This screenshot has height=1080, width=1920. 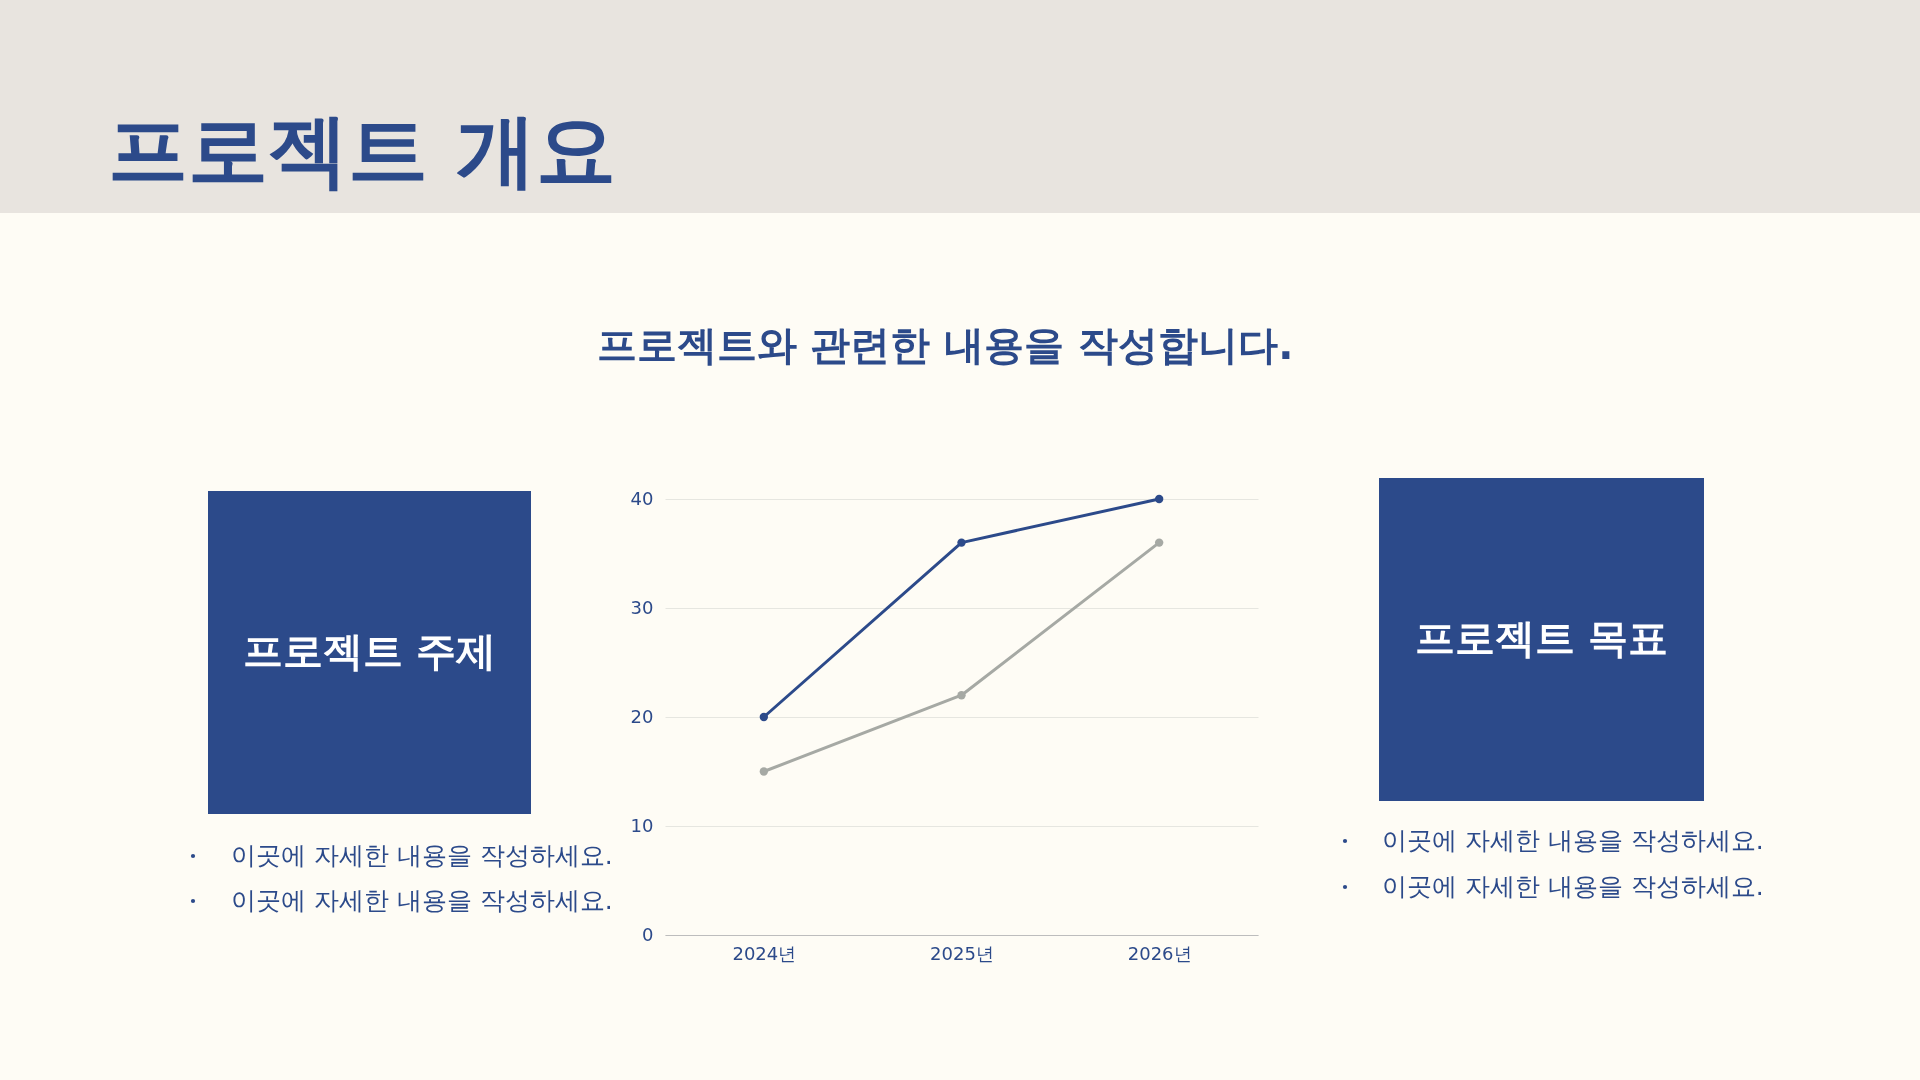 What do you see at coordinates (642, 825) in the screenshot?
I see `y-tick-label: 10` at bounding box center [642, 825].